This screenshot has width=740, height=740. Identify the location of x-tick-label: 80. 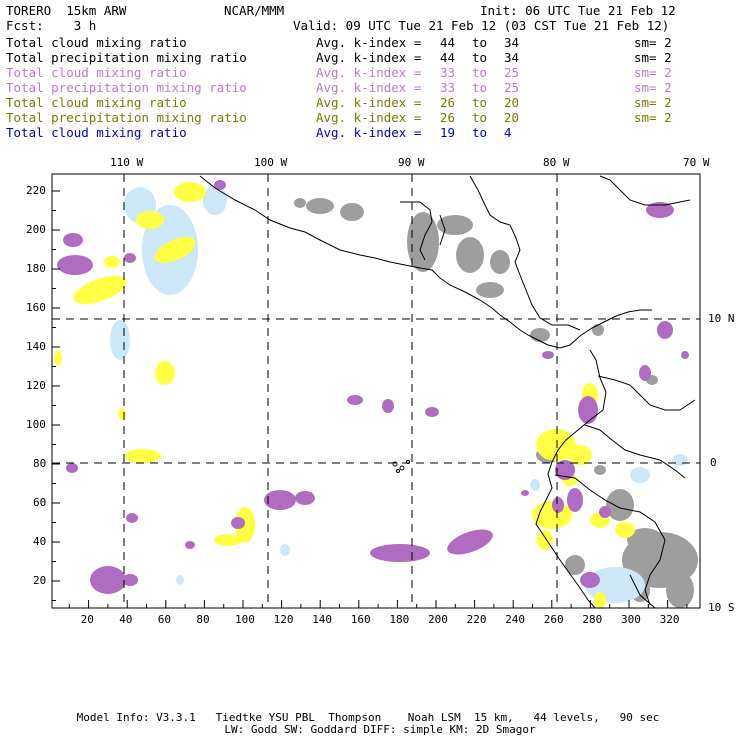
(203, 619).